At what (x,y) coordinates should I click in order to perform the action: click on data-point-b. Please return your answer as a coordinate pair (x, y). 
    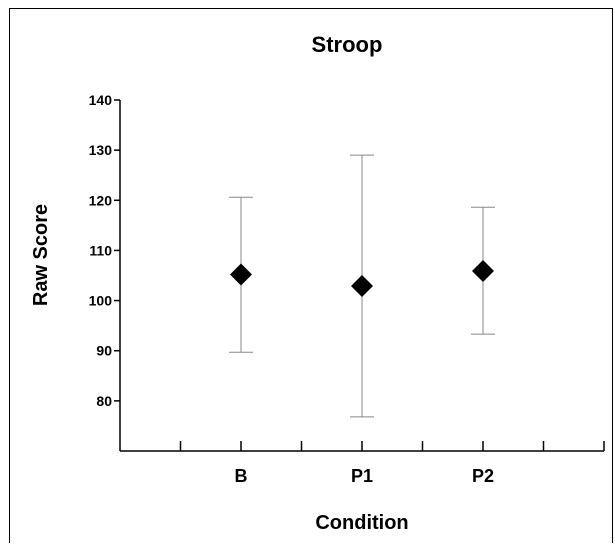
    Looking at the image, I should click on (241, 274).